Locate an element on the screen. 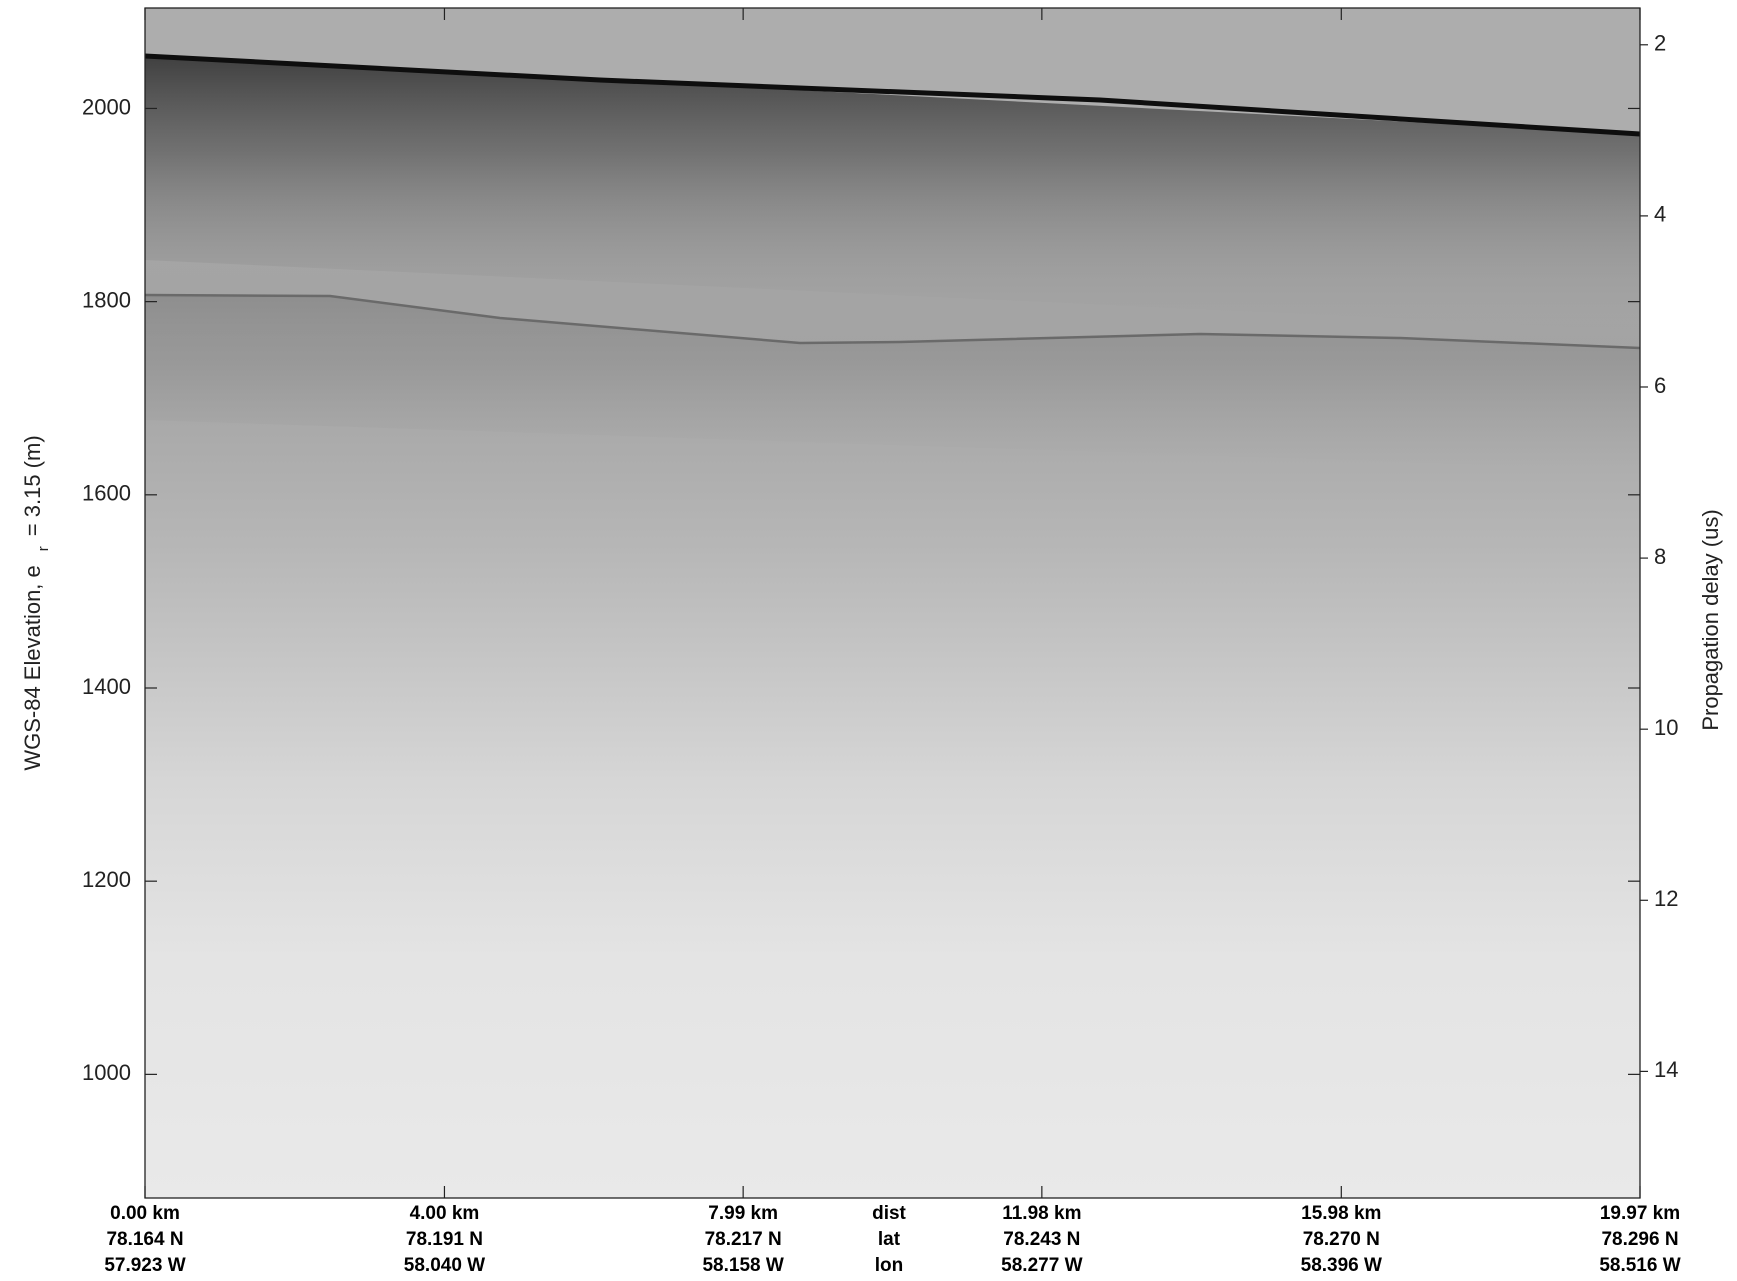 This screenshot has width=1737, height=1281. lon-label: 58.040 W is located at coordinates (444, 1265).